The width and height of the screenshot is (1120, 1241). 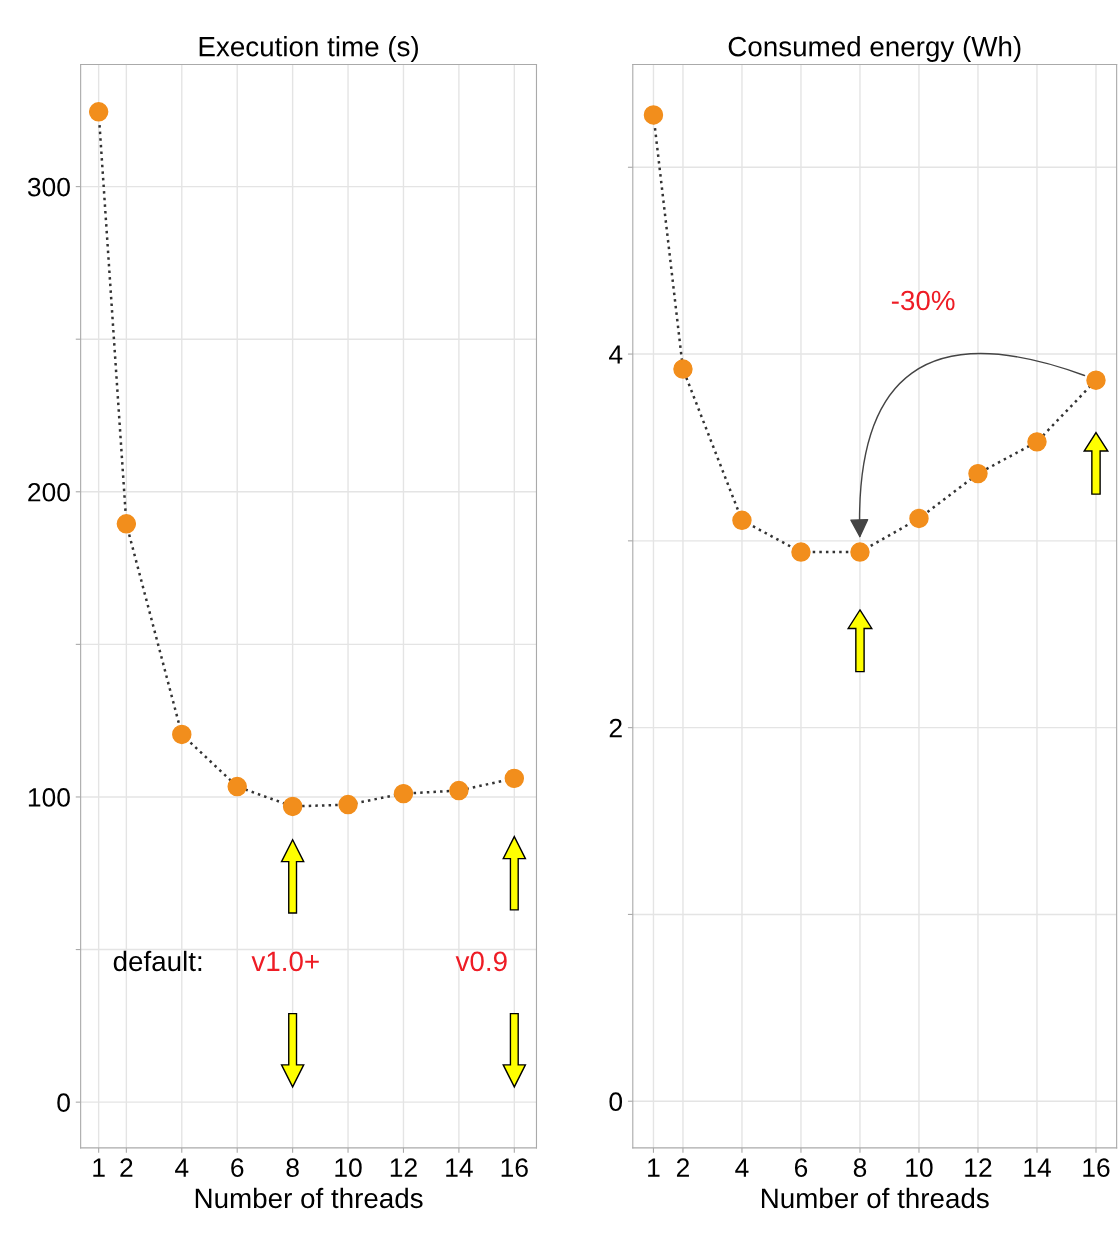 I want to click on annotation: v0.9, so click(x=481, y=961).